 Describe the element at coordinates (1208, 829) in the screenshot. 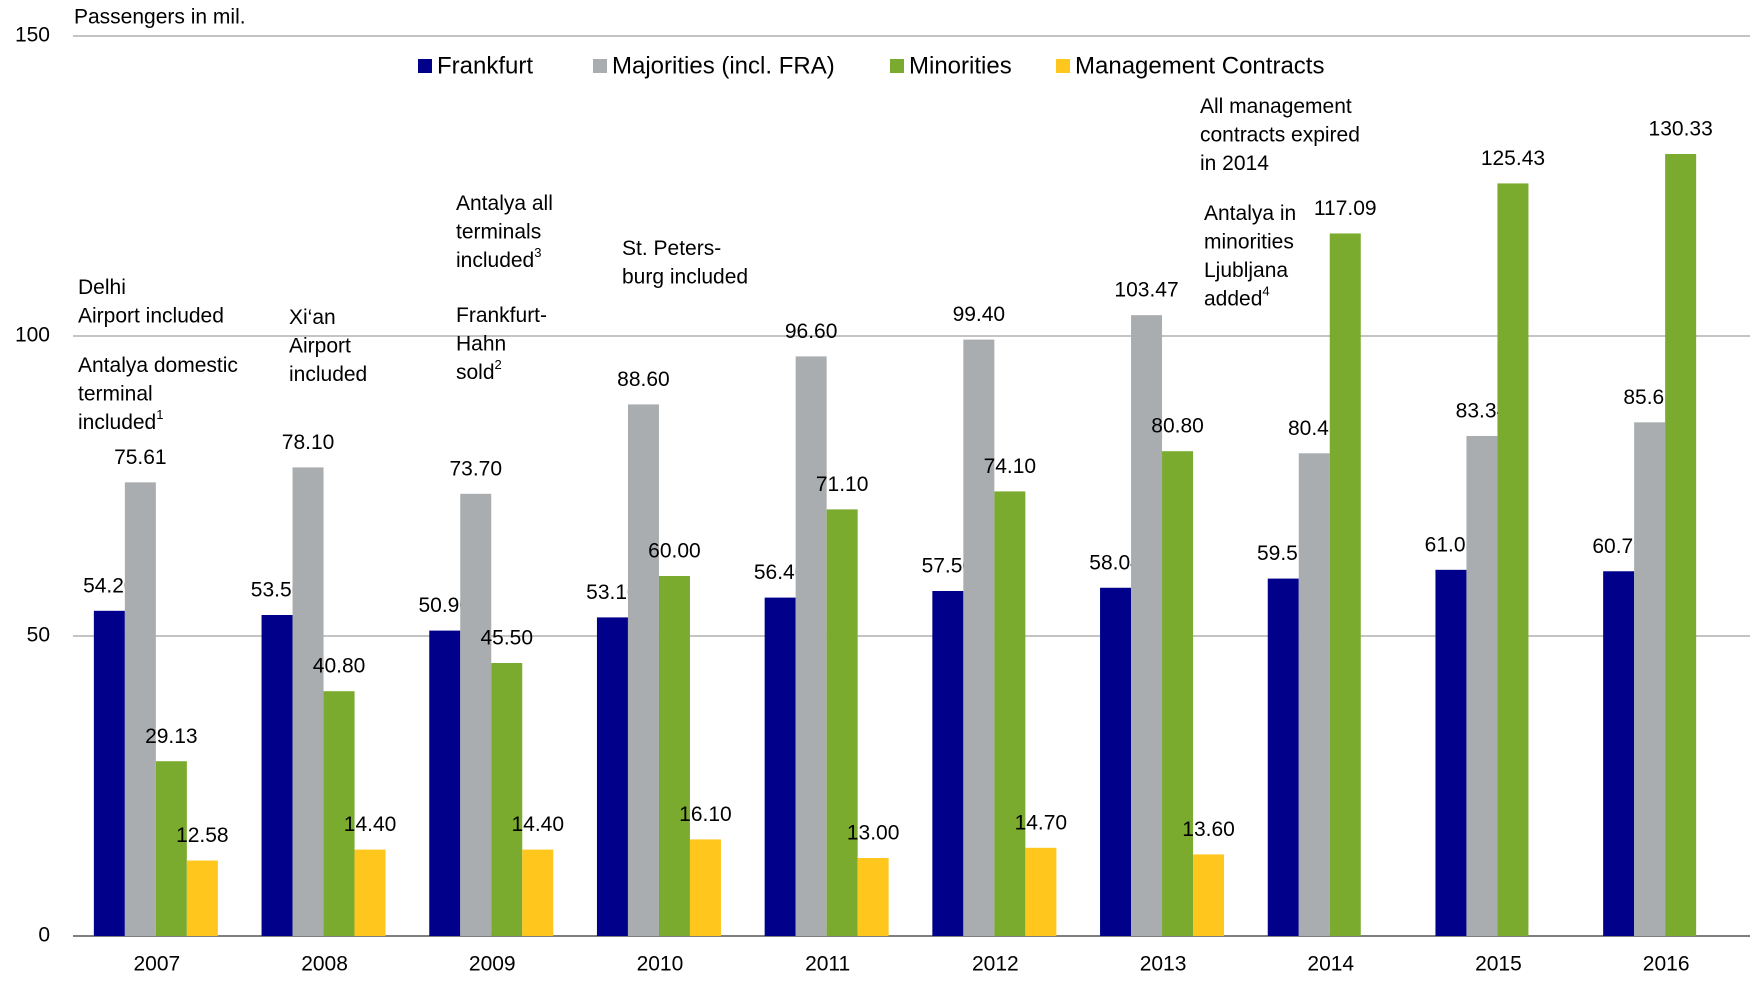

I see `data-label: 13.60` at that location.